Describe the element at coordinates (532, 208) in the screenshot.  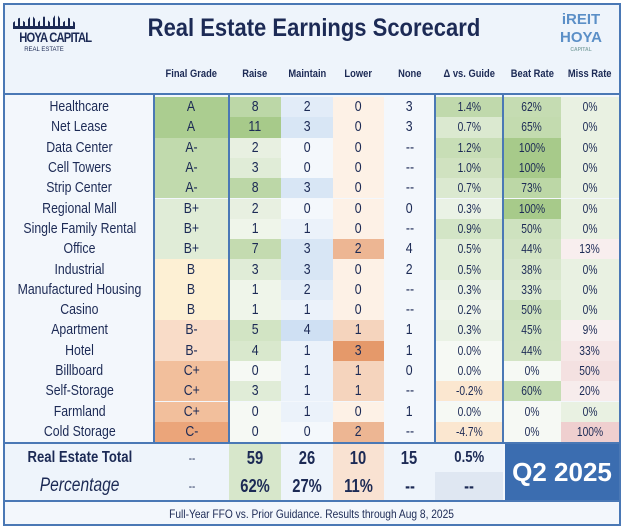
I see `cell-beat: 100%` at that location.